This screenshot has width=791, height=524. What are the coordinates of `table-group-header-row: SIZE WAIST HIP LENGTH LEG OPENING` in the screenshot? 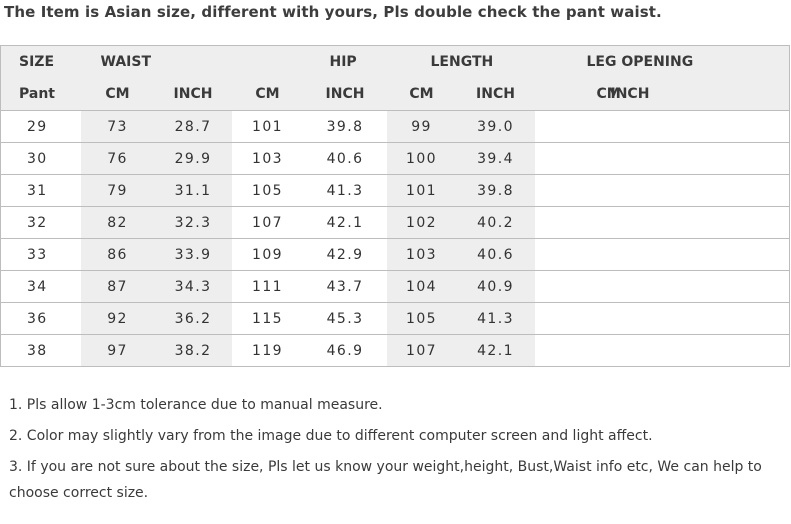 It's located at (395, 61).